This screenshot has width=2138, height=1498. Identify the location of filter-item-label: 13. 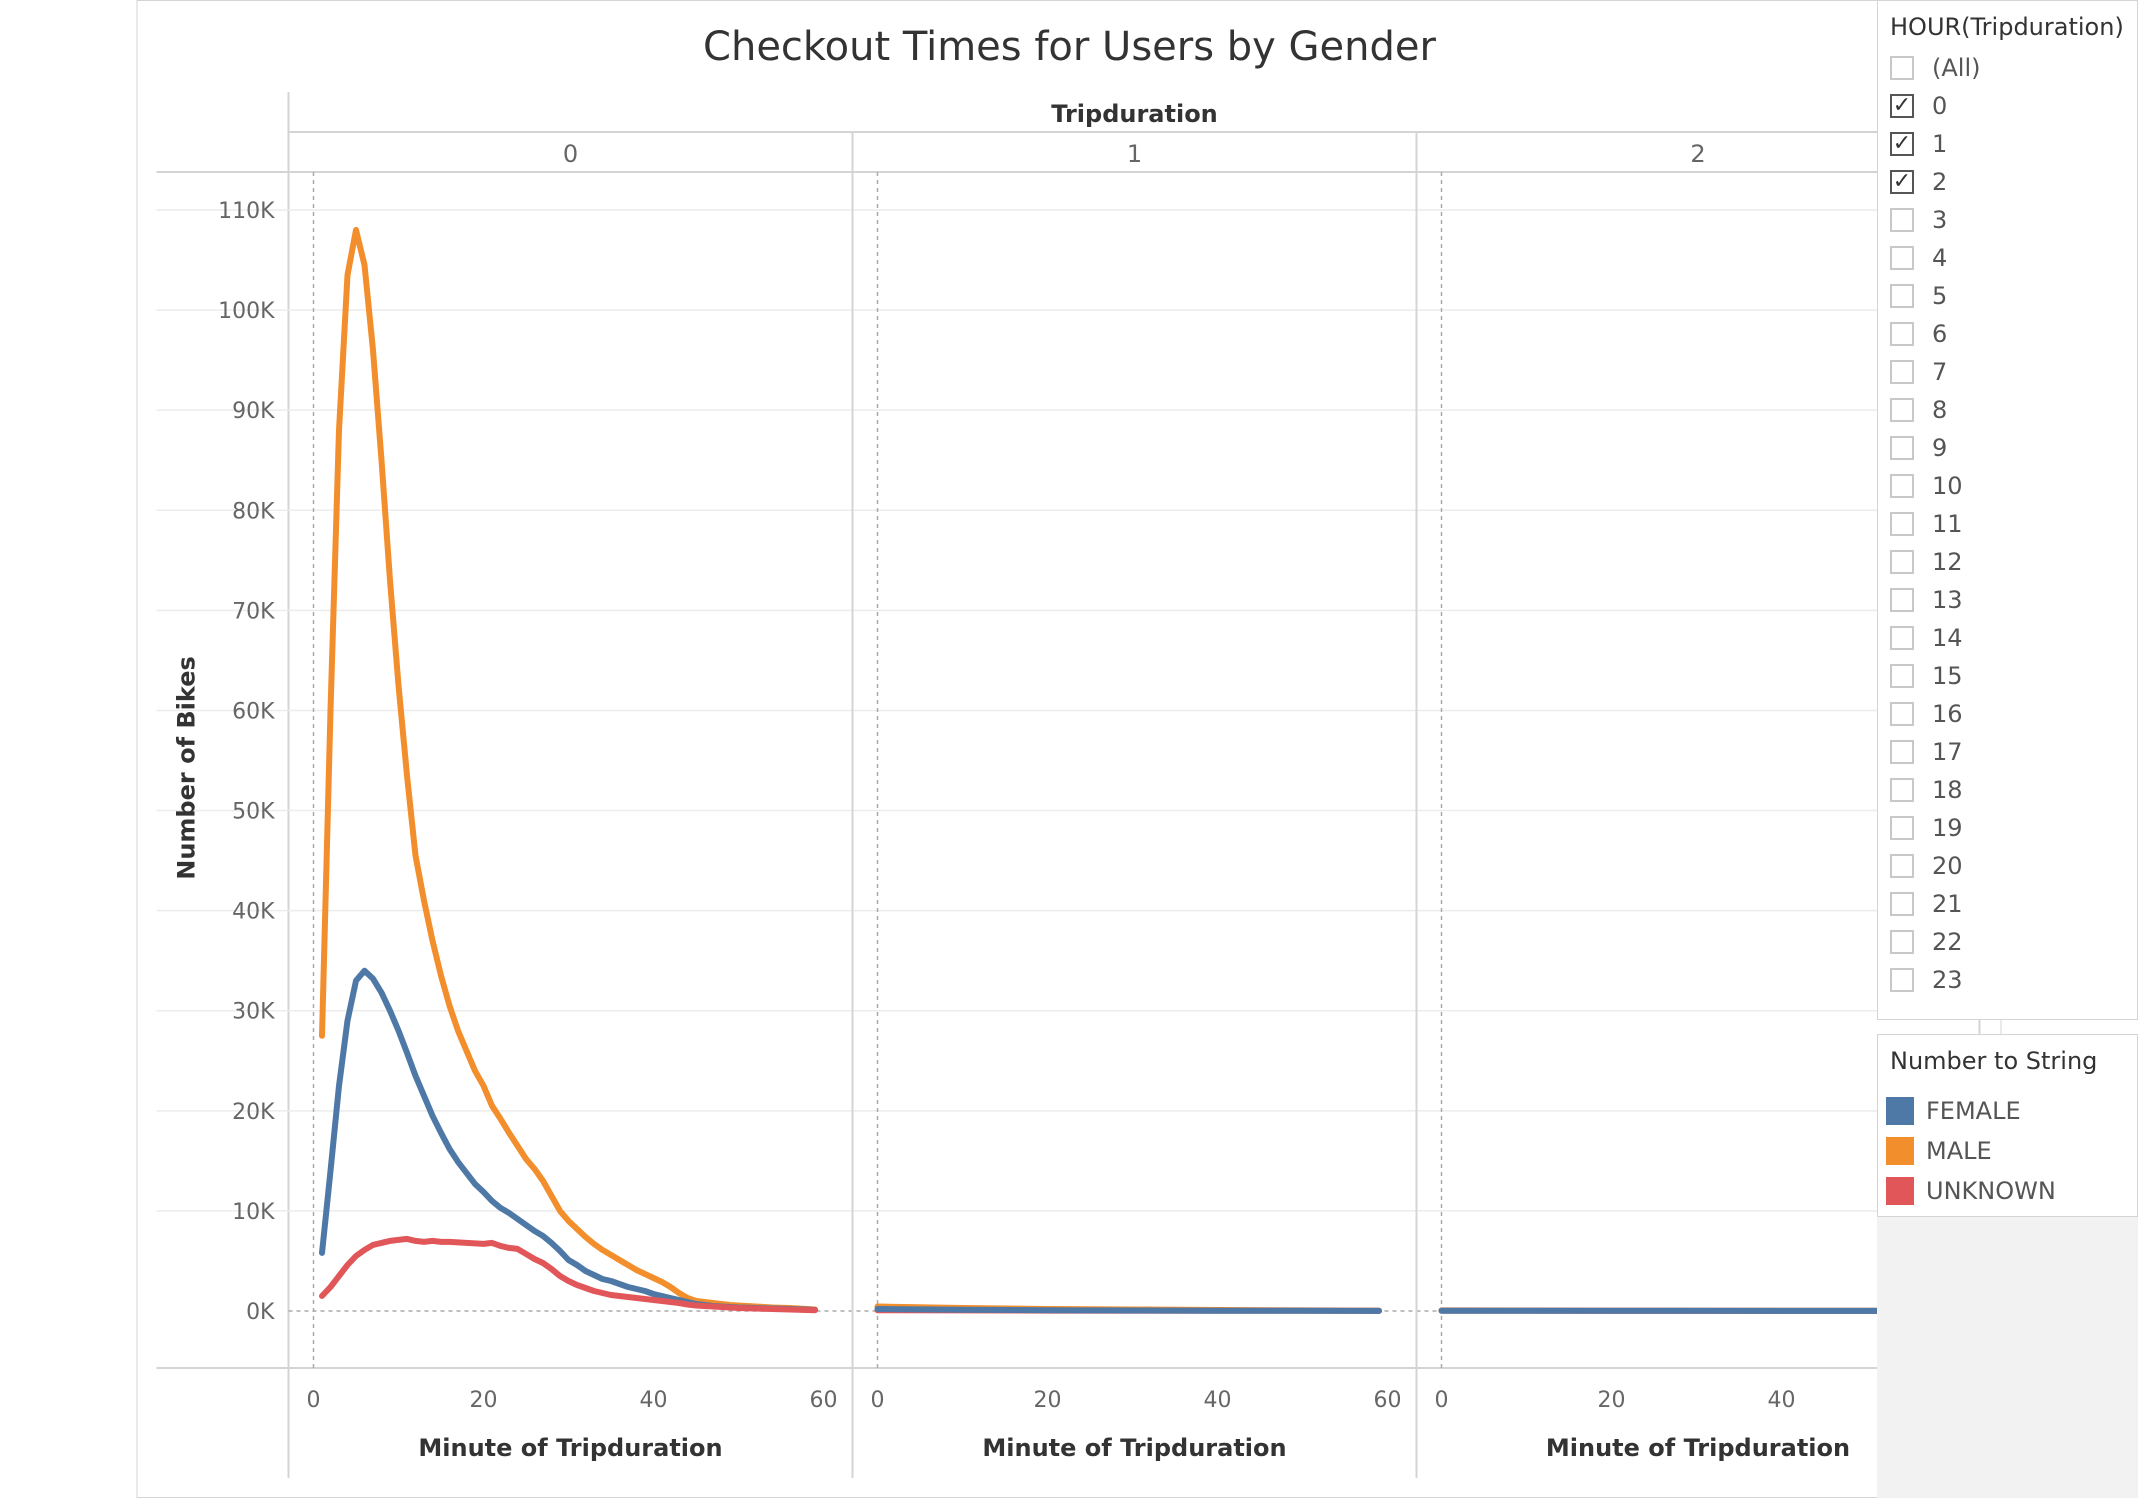
(1947, 600).